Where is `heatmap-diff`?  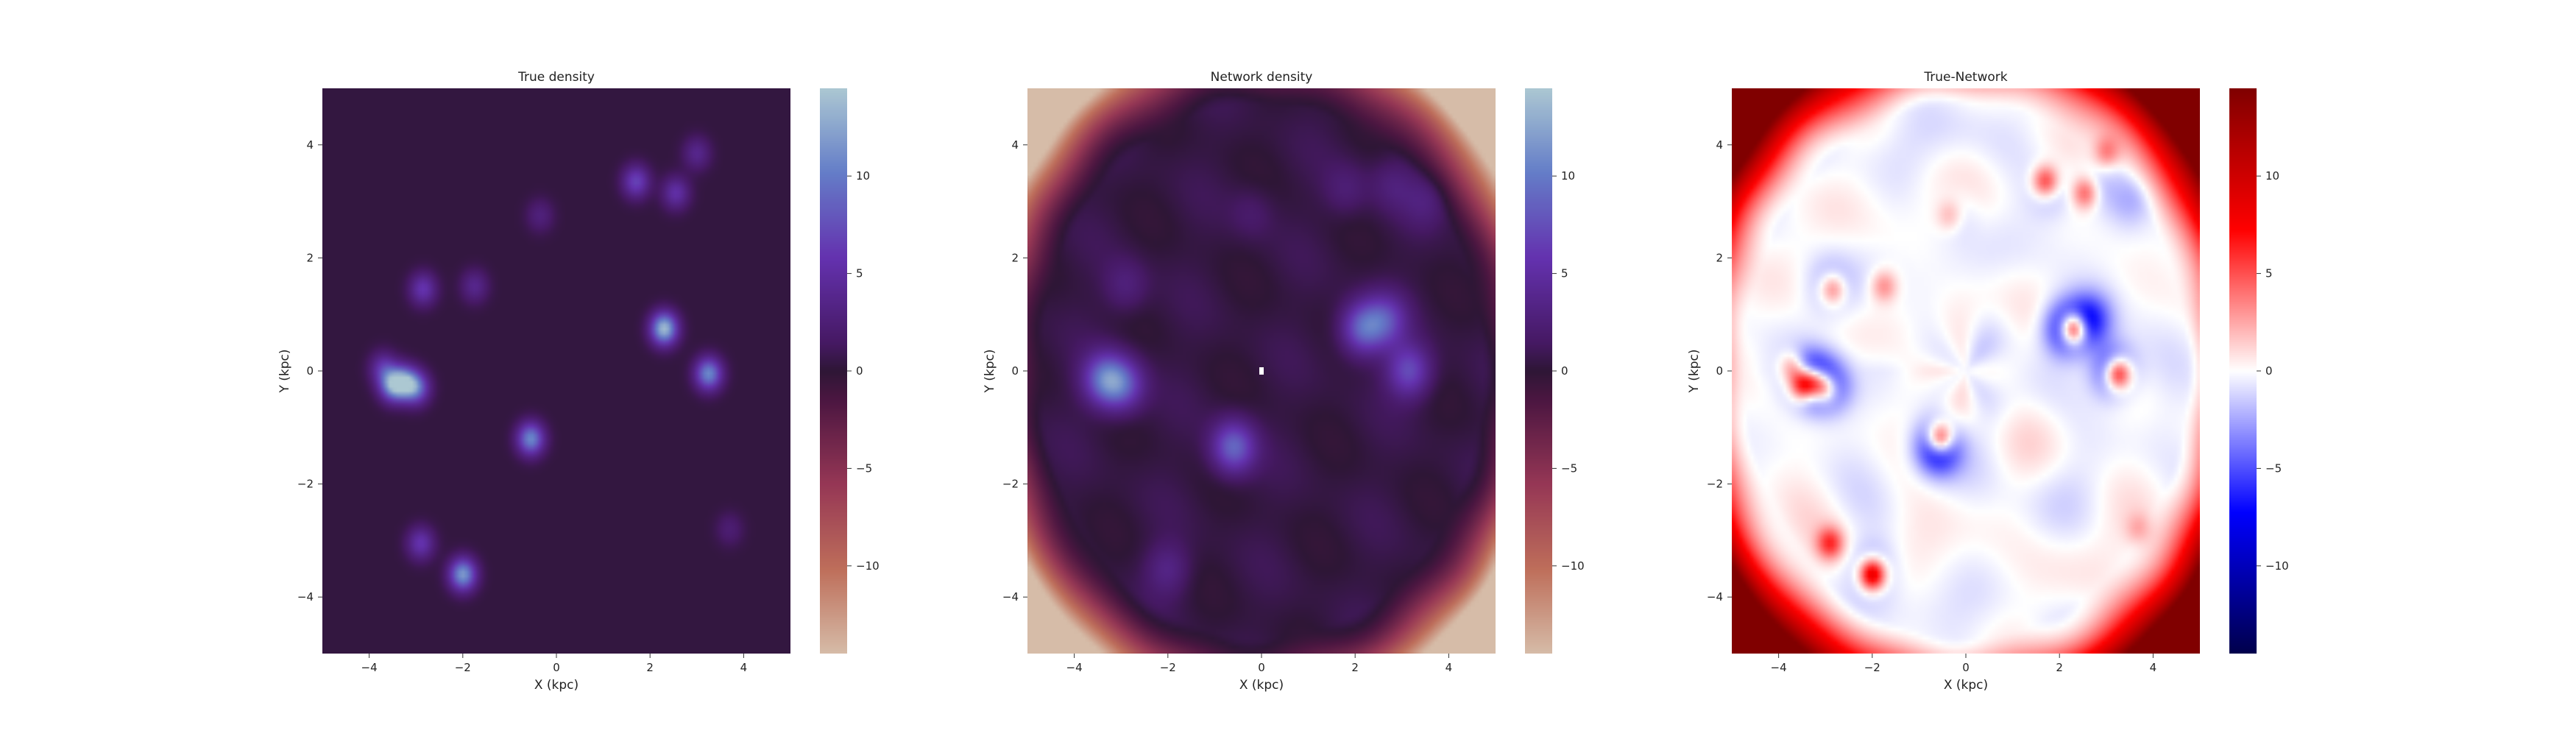
heatmap-diff is located at coordinates (1966, 371).